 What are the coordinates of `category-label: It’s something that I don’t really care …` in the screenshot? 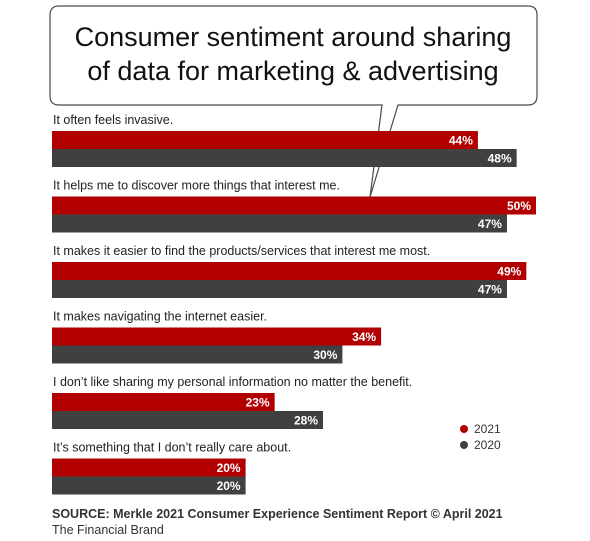 It's located at (172, 448).